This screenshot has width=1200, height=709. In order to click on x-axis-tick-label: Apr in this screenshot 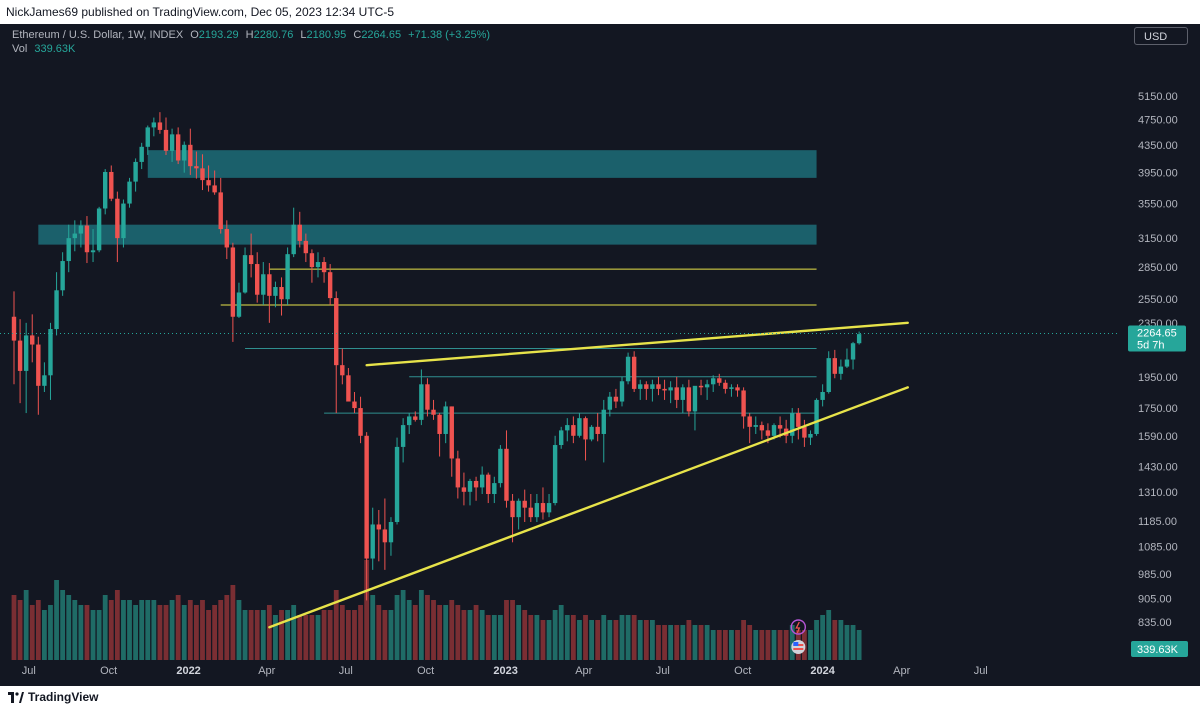, I will do `click(901, 671)`.